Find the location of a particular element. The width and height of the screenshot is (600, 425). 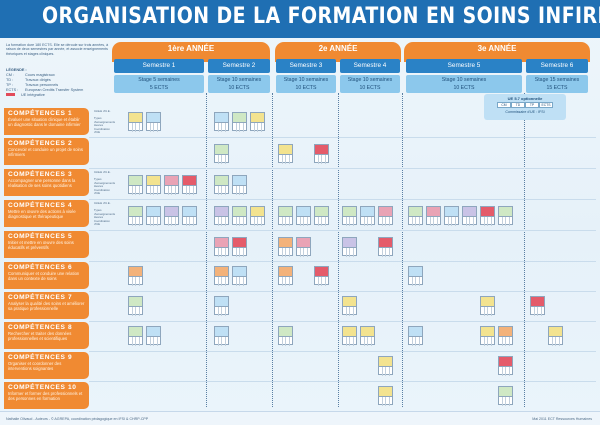

footer-right: Mai 2011 ECT Ressources Humaines is located at coordinates (562, 419).